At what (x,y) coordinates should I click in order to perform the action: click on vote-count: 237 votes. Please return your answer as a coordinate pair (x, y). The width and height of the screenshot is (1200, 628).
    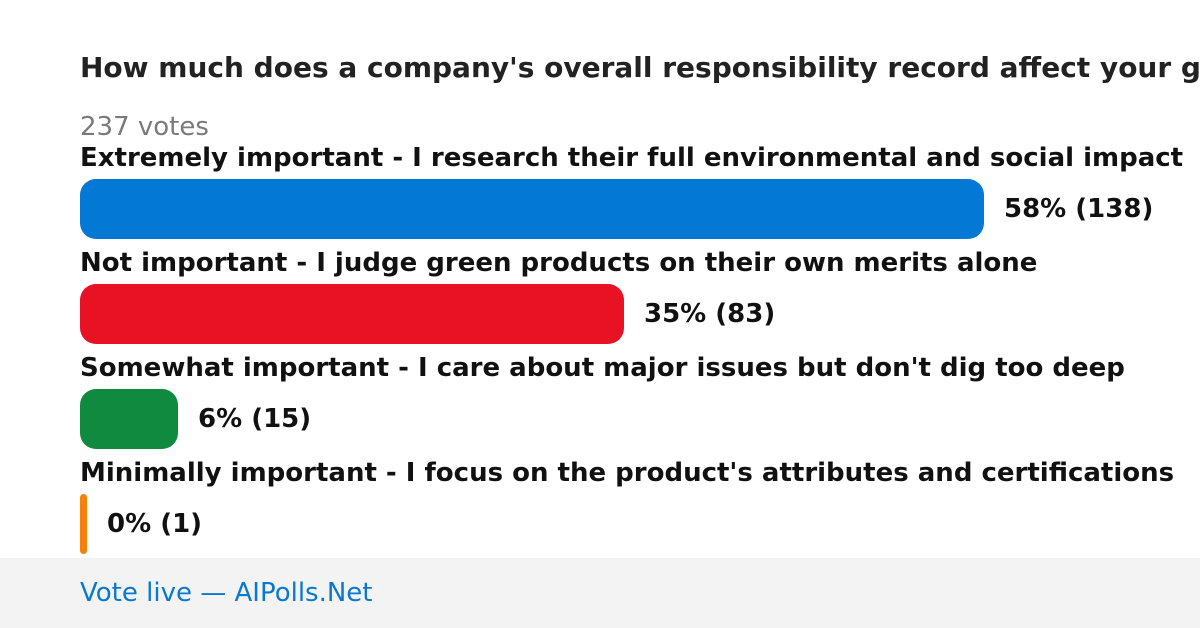
    Looking at the image, I should click on (144, 127).